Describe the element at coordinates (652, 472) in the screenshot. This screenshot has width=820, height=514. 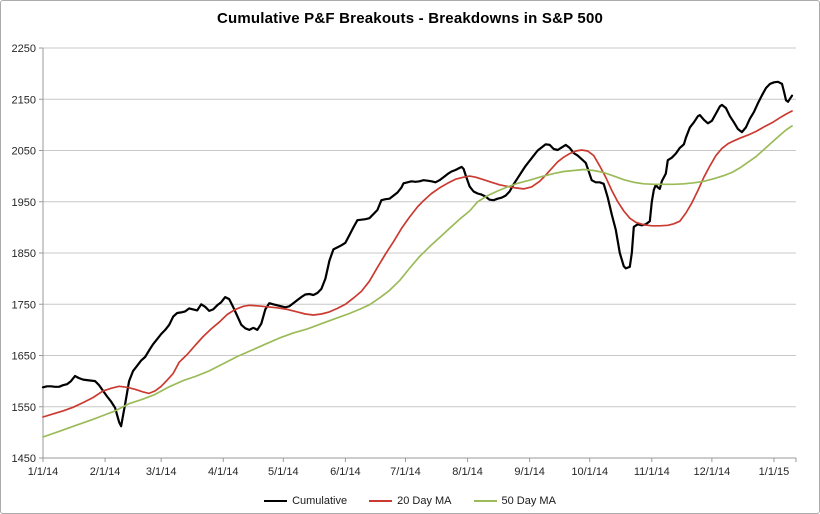
I see `x-tick-label: 11/1/14` at that location.